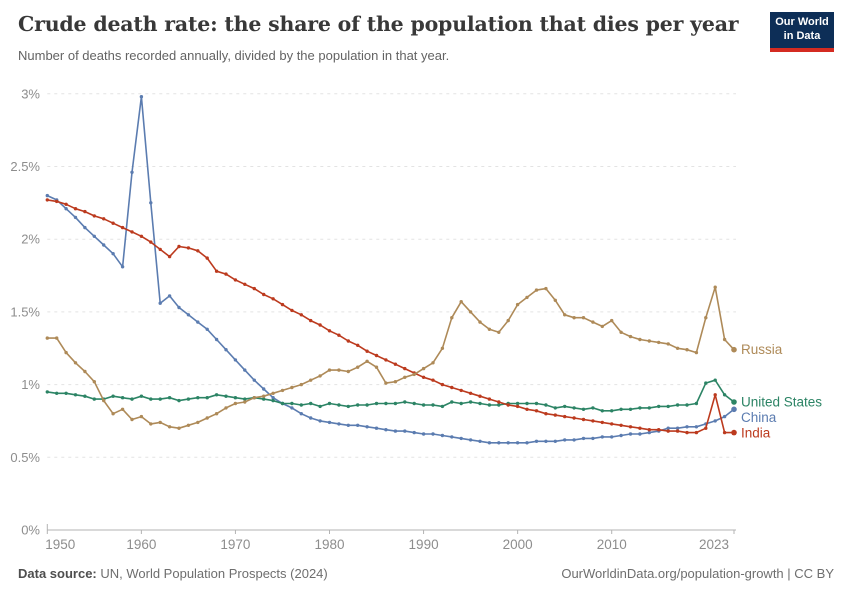 Image resolution: width=850 pixels, height=600 pixels. What do you see at coordinates (30, 239) in the screenshot?
I see `y-tick-label: 2%` at bounding box center [30, 239].